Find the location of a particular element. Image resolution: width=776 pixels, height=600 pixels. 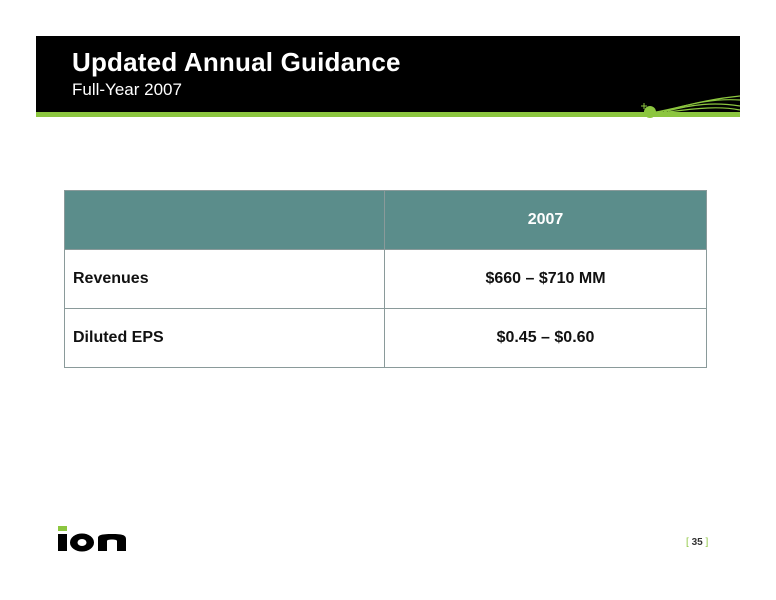

table-header-year: 2007 is located at coordinates (545, 220).